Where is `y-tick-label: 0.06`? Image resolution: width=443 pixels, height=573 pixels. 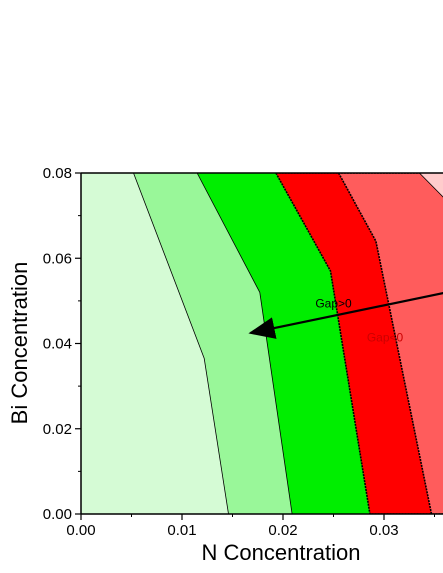
y-tick-label: 0.06 is located at coordinates (57, 258).